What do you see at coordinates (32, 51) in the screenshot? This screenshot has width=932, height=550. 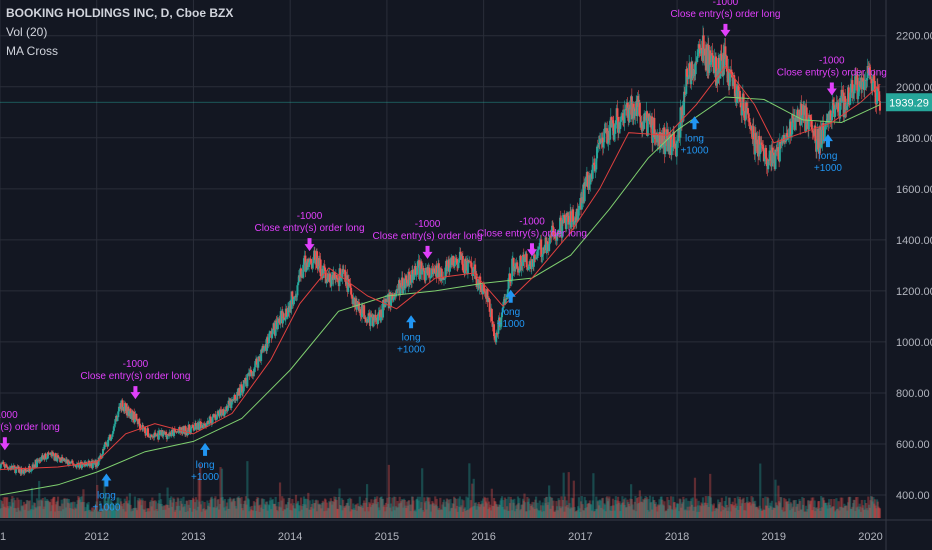 I see `strategy-label: MA Cross` at bounding box center [32, 51].